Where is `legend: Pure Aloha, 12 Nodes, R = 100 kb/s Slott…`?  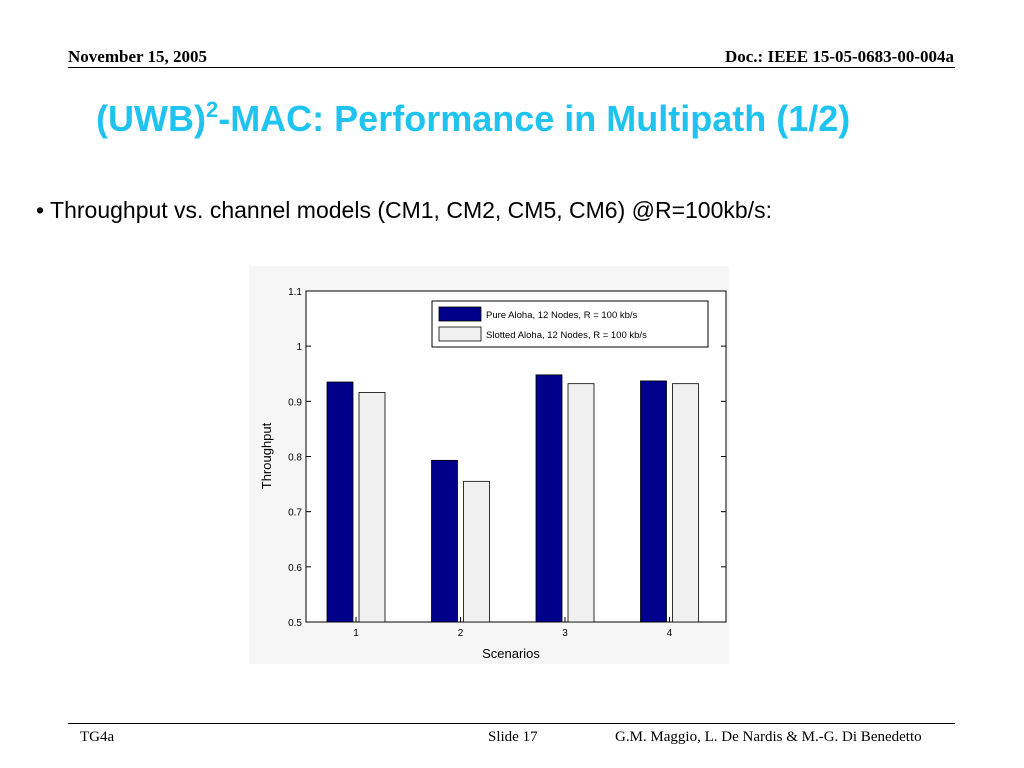
legend: Pure Aloha, 12 Nodes, R = 100 kb/s Slott… is located at coordinates (570, 324).